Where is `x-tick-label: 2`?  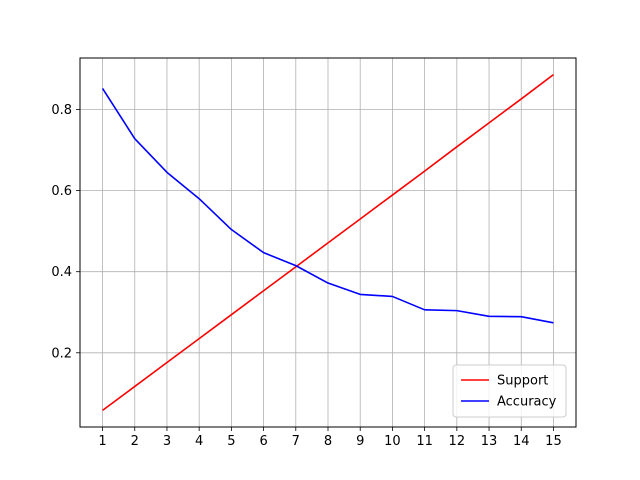
x-tick-label: 2 is located at coordinates (135, 441).